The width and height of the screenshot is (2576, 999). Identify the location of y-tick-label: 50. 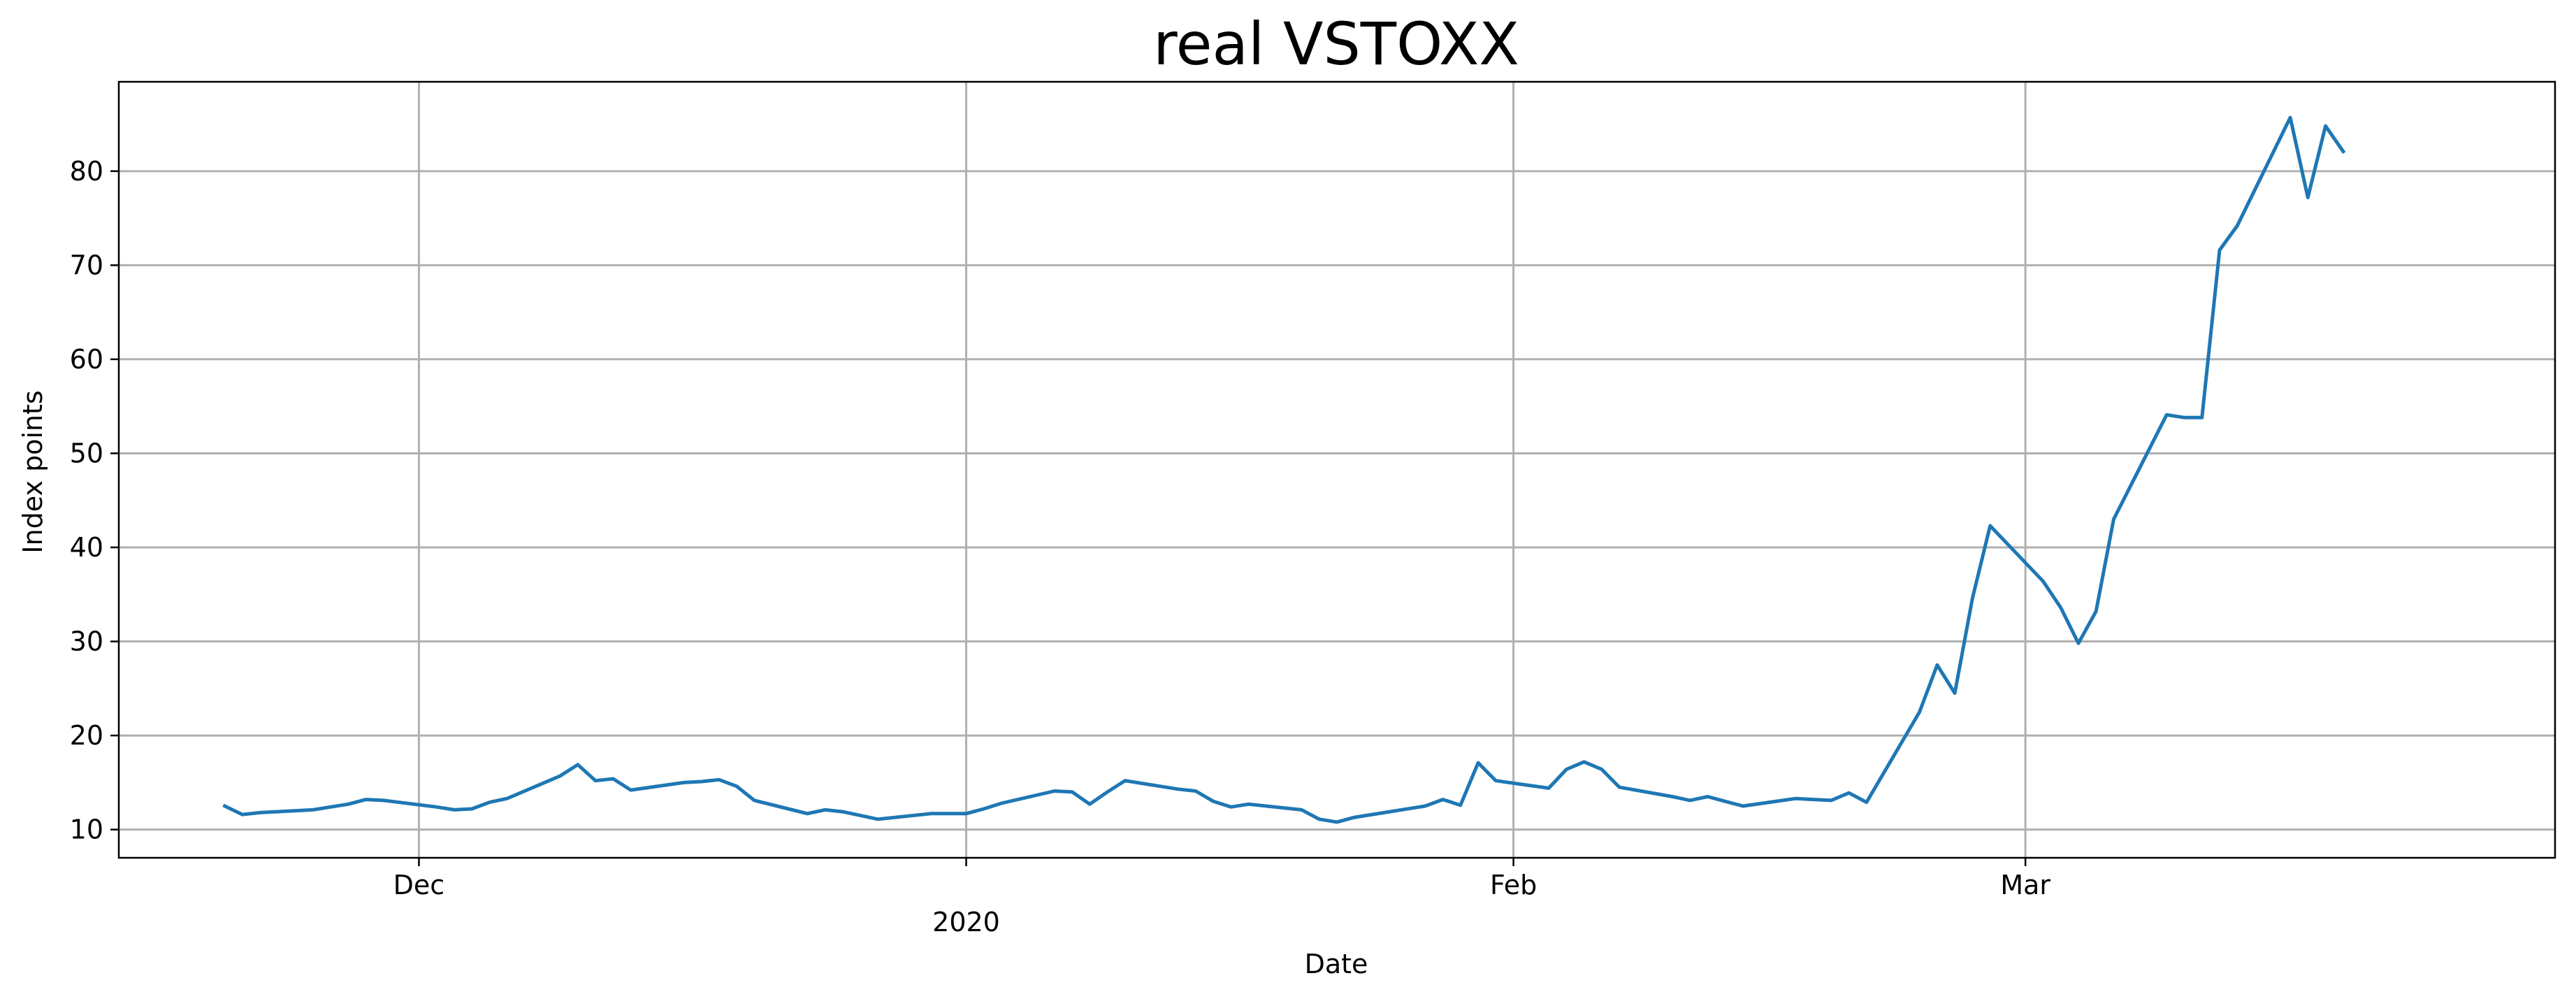
(87, 453).